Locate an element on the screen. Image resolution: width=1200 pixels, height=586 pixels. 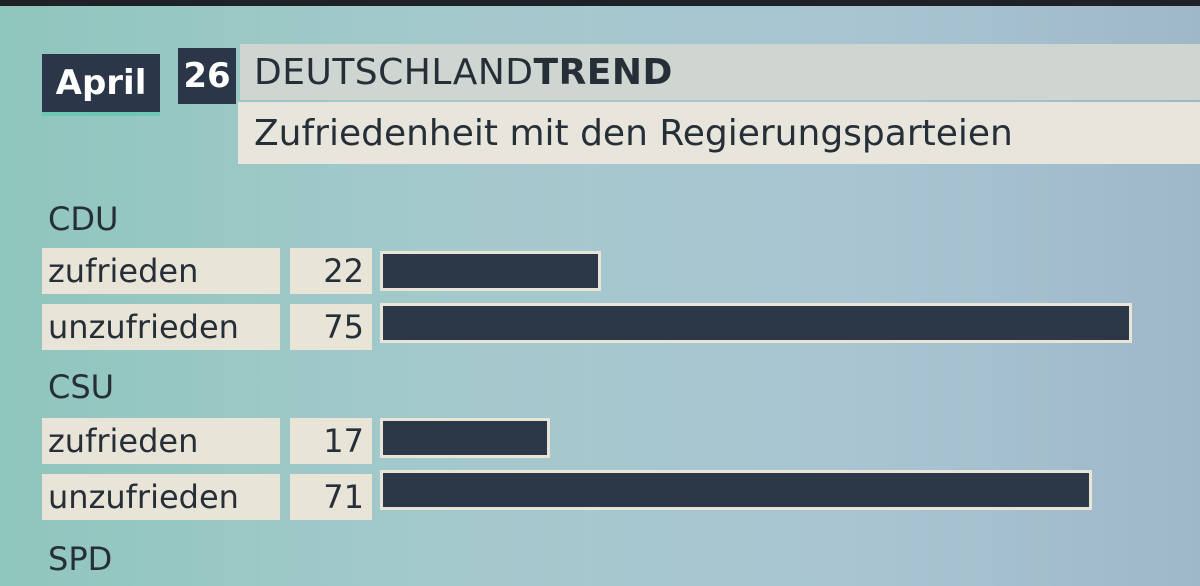
group-label-csu: CSU is located at coordinates (81, 387).